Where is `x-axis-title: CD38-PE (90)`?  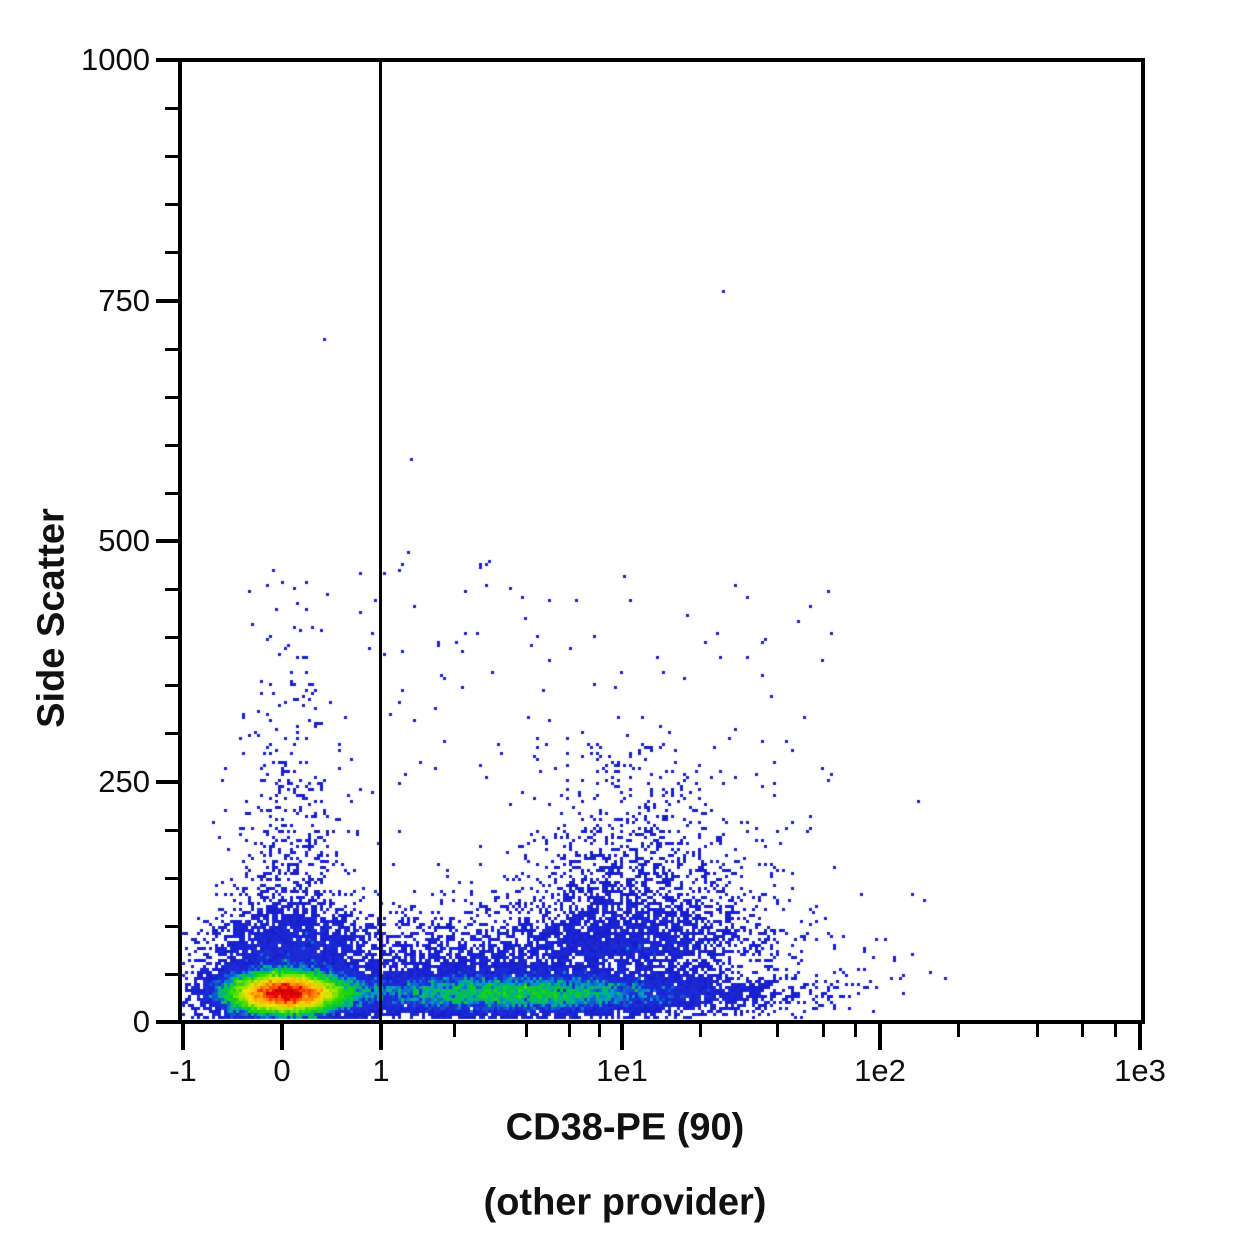
x-axis-title: CD38-PE (90) is located at coordinates (625, 1127).